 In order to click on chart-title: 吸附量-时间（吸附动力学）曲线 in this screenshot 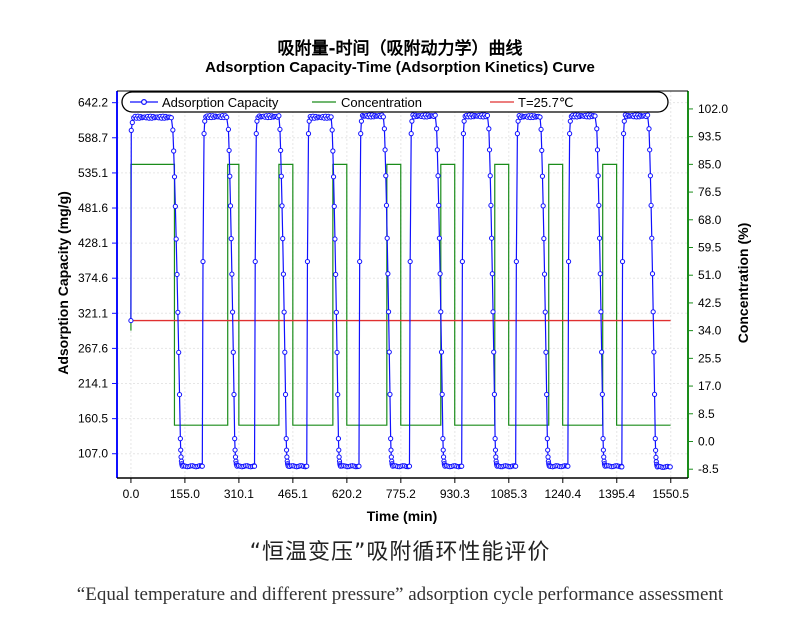, I will do `click(399, 48)`.